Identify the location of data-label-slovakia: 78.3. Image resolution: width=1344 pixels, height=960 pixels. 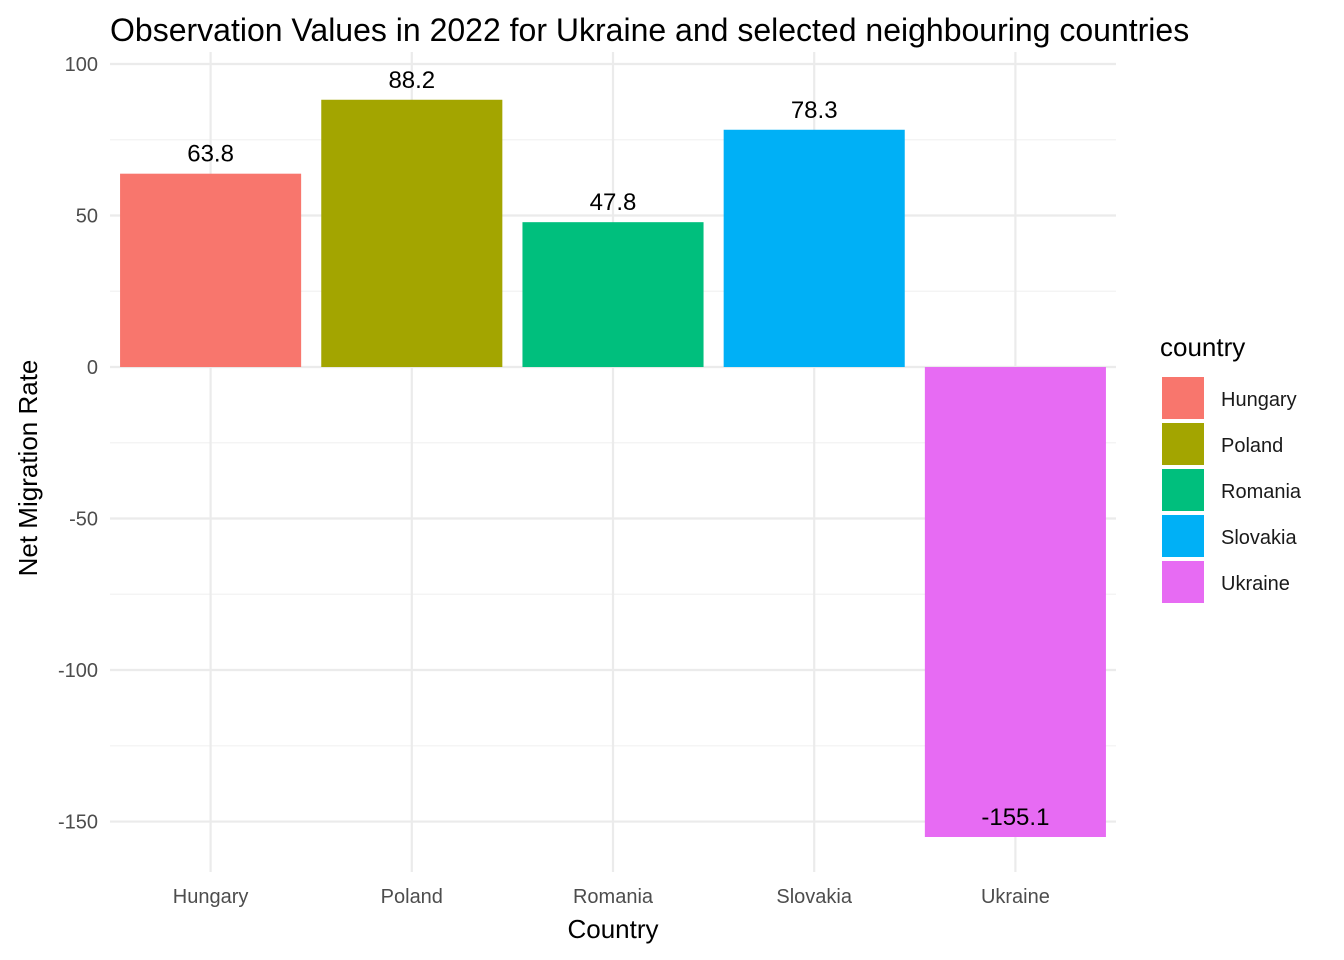
(814, 110).